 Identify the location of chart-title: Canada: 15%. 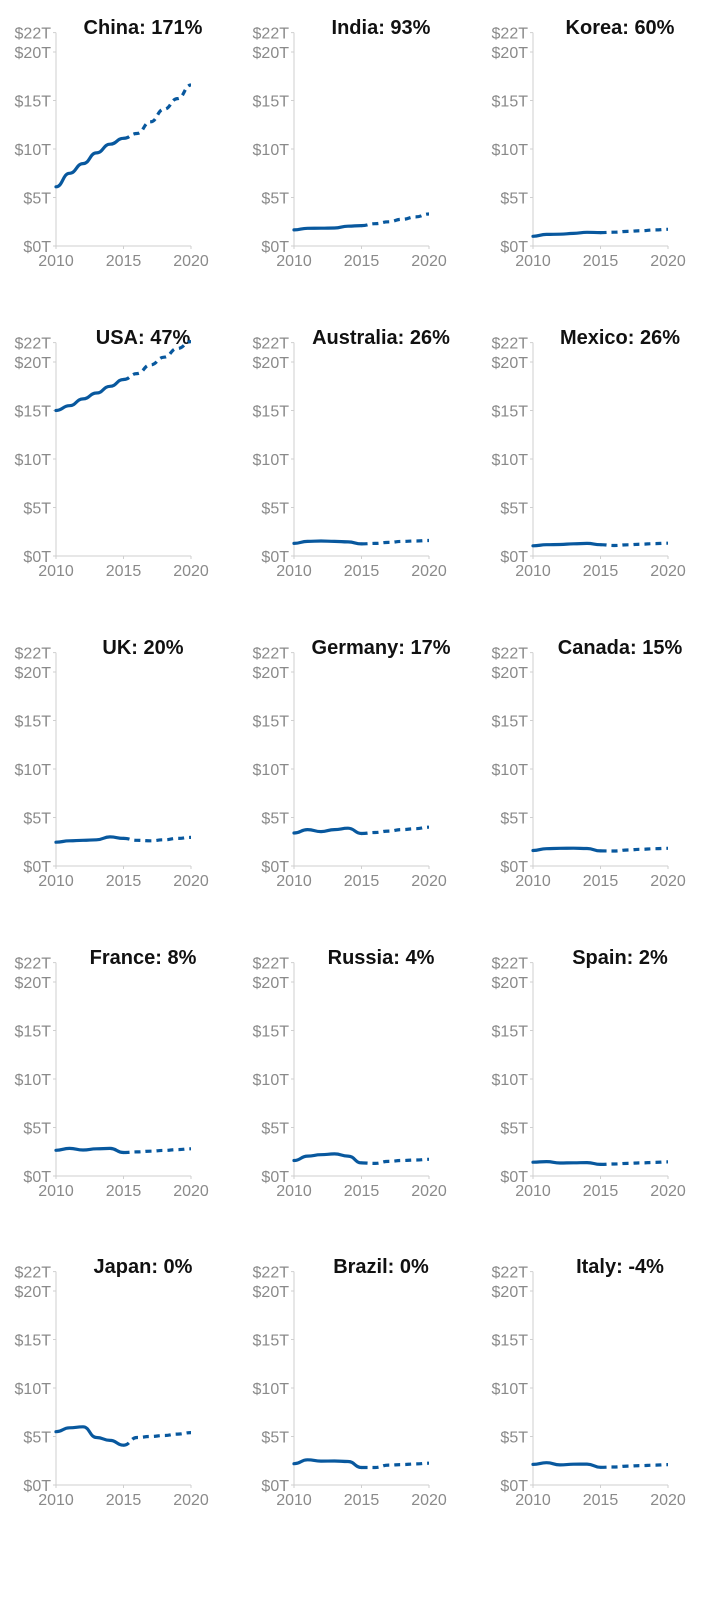
(620, 648).